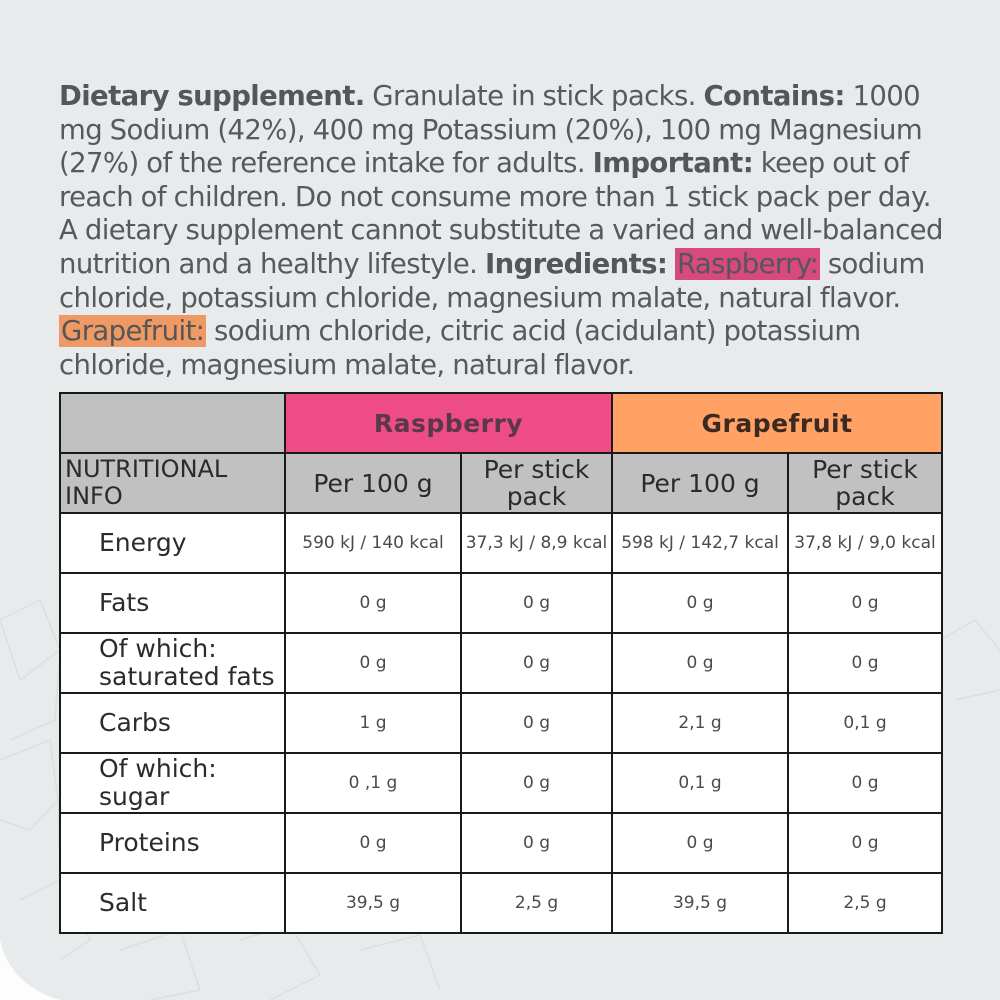 Image resolution: width=1000 pixels, height=1000 pixels. I want to click on col-grapefruit-perstick: Per stick pack, so click(865, 483).